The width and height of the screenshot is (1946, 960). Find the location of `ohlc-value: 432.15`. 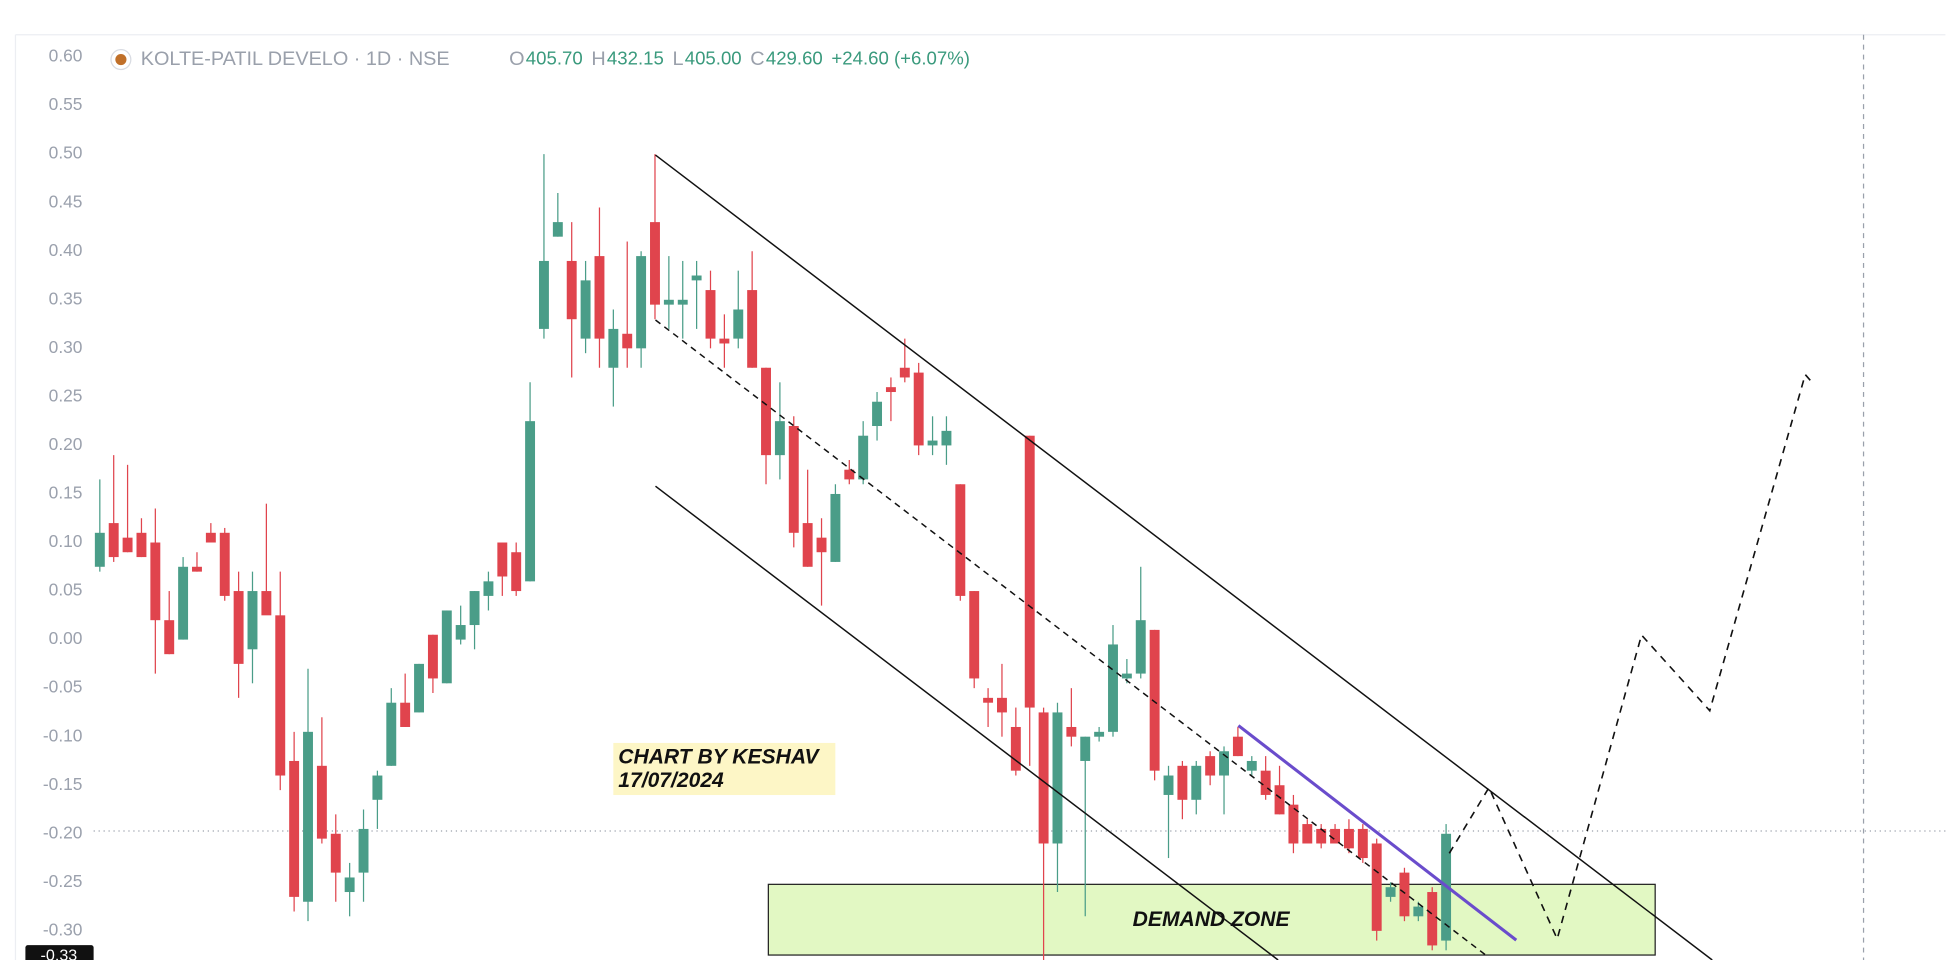

ohlc-value: 432.15 is located at coordinates (635, 57).